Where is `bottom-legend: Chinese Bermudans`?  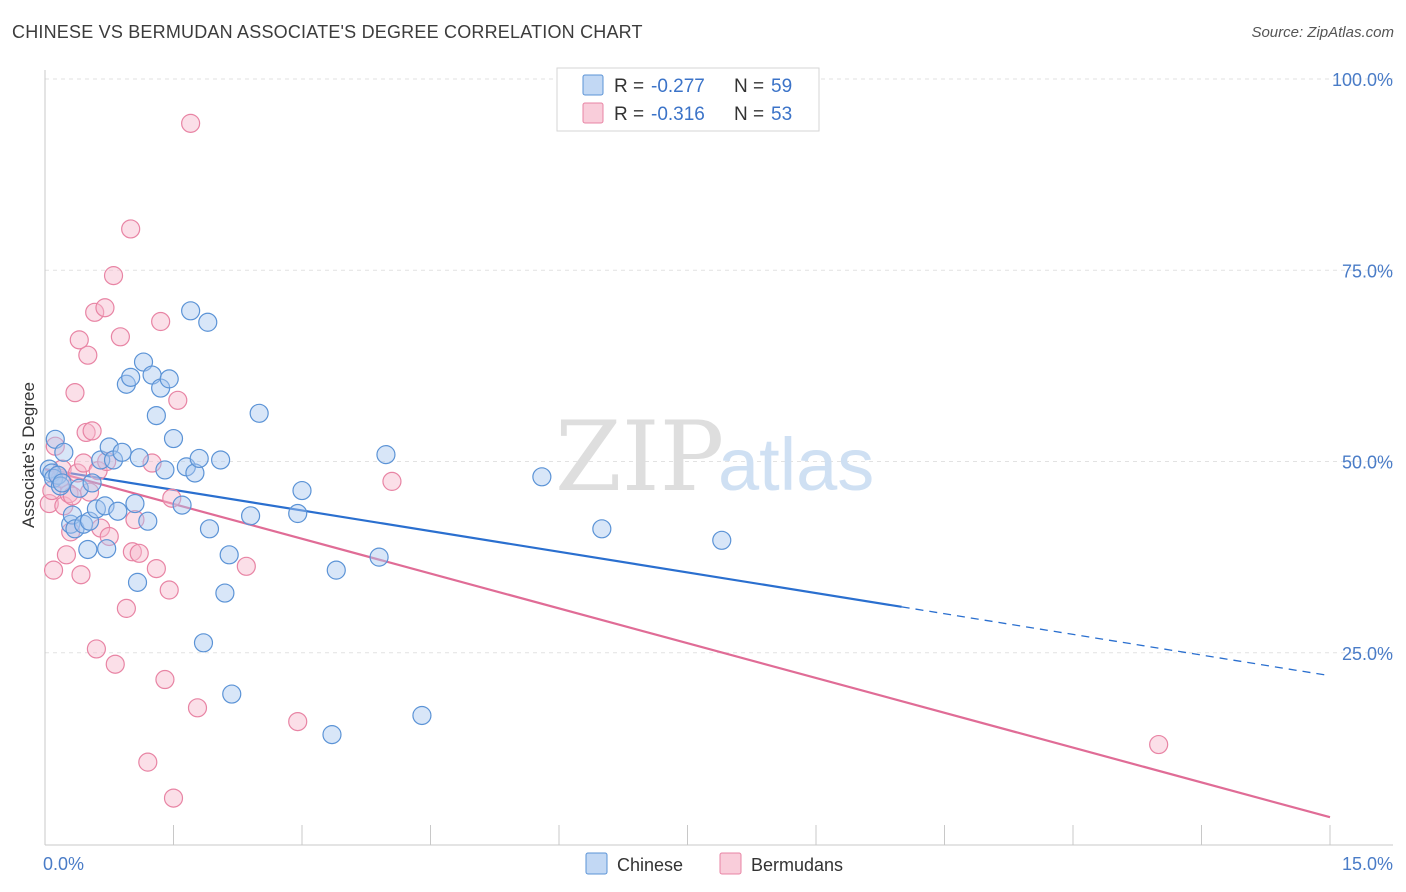 bottom-legend: Chinese Bermudans is located at coordinates (714, 863).